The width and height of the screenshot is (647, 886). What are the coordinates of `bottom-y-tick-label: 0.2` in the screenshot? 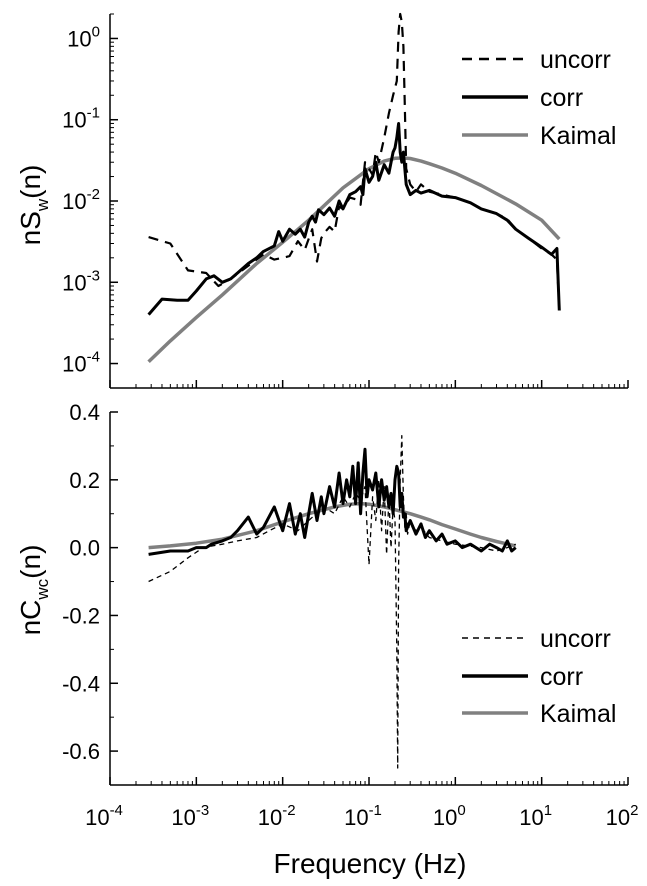 It's located at (84, 480).